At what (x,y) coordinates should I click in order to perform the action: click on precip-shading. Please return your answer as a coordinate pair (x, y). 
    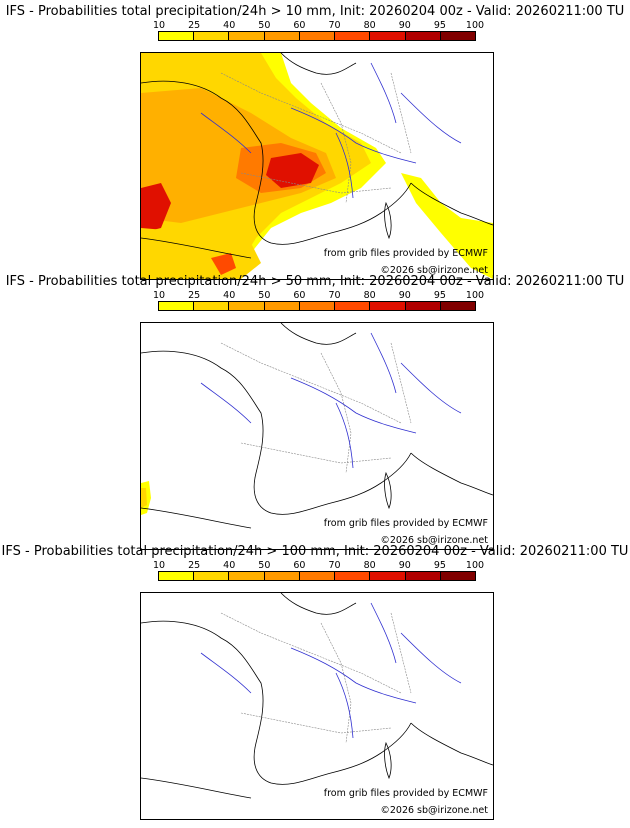
    Looking at the image, I should click on (146, 498).